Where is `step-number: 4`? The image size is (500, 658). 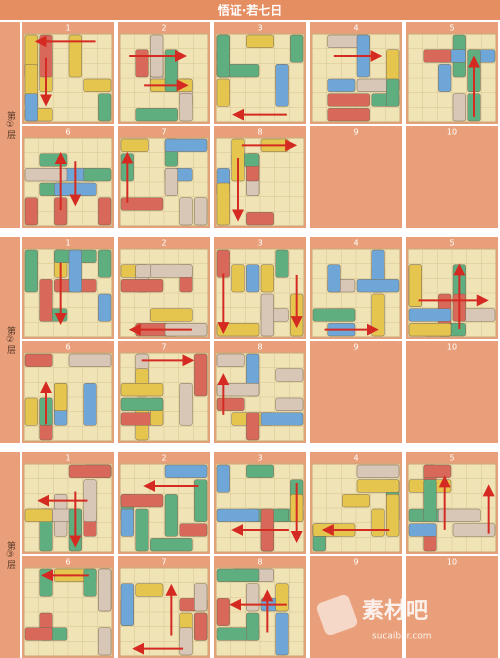
step-number: 4 is located at coordinates (355, 458).